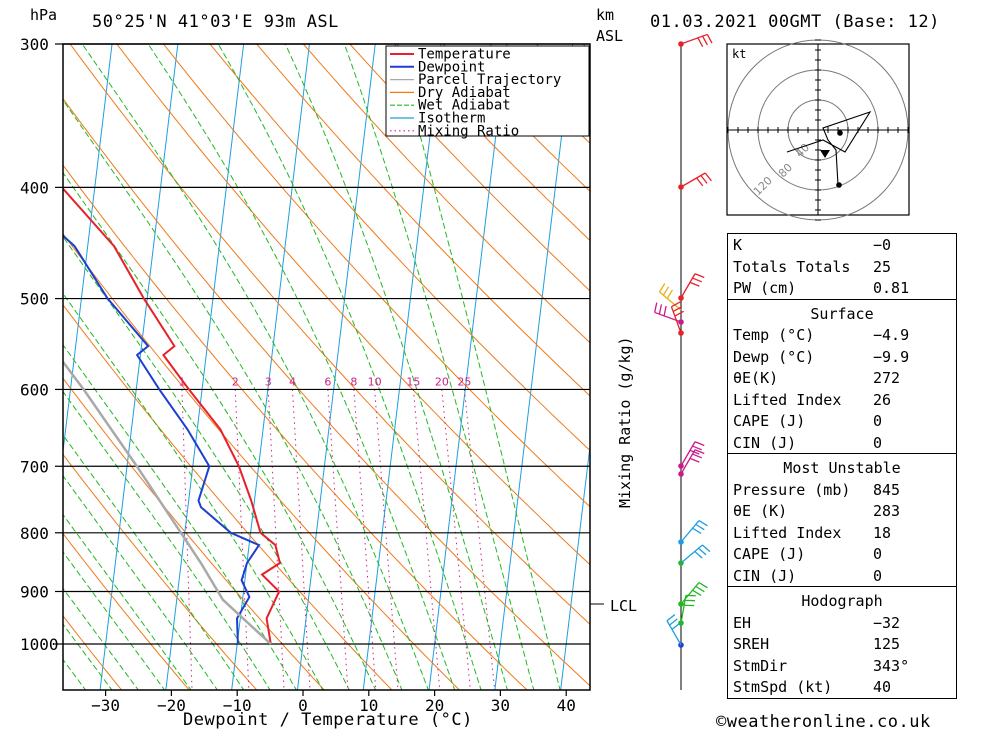  What do you see at coordinates (34, 299) in the screenshot?
I see `y-tick-label: 500` at bounding box center [34, 299].